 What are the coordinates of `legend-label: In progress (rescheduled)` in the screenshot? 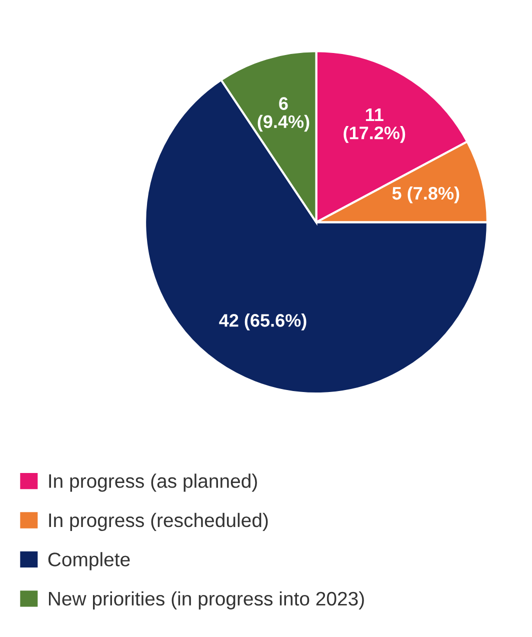 It's located at (158, 521).